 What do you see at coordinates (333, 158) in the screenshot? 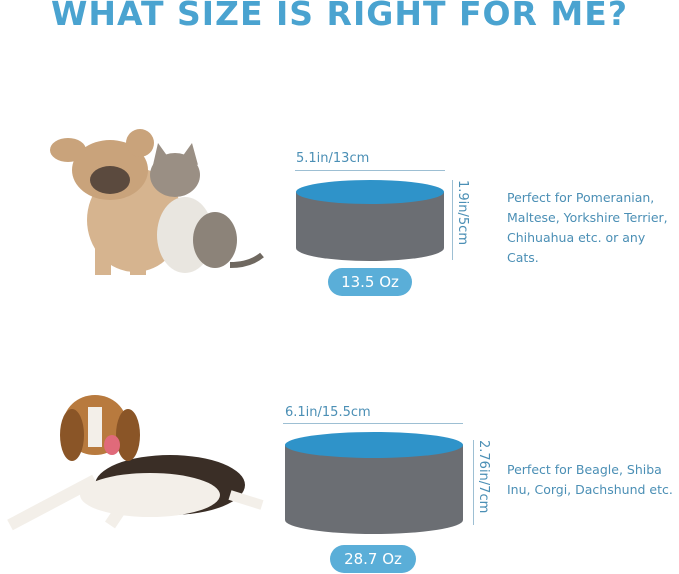
I see `diameter-label-small: 5.1in/13cm` at bounding box center [333, 158].